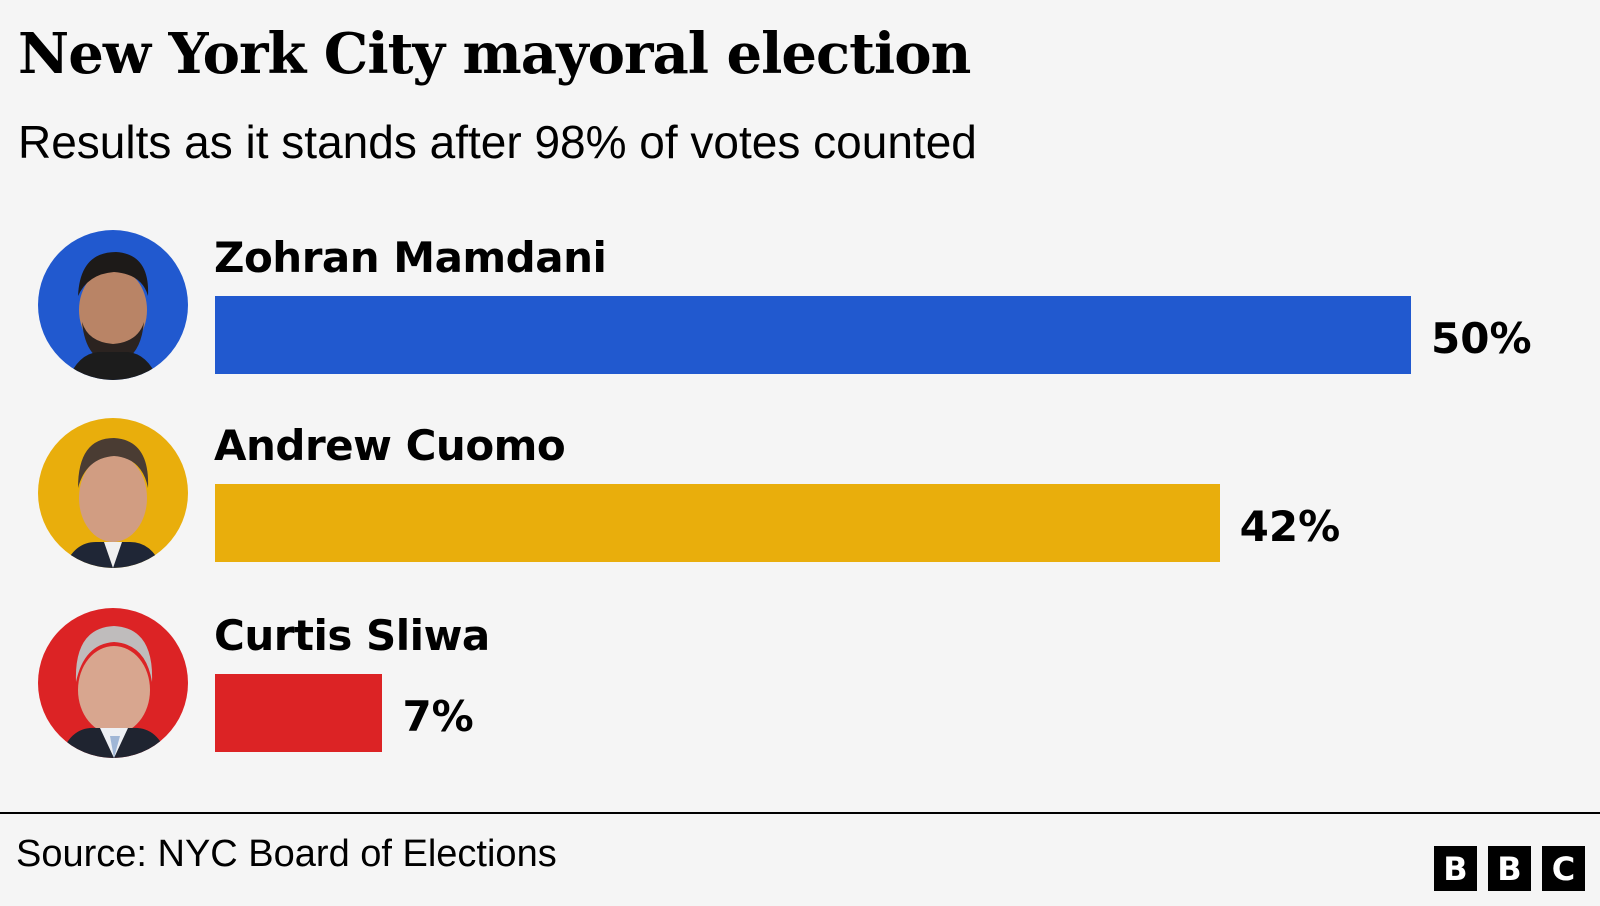 The width and height of the screenshot is (1600, 906). Describe the element at coordinates (390, 445) in the screenshot. I see `candidate-name: Andrew Cuomo` at that location.